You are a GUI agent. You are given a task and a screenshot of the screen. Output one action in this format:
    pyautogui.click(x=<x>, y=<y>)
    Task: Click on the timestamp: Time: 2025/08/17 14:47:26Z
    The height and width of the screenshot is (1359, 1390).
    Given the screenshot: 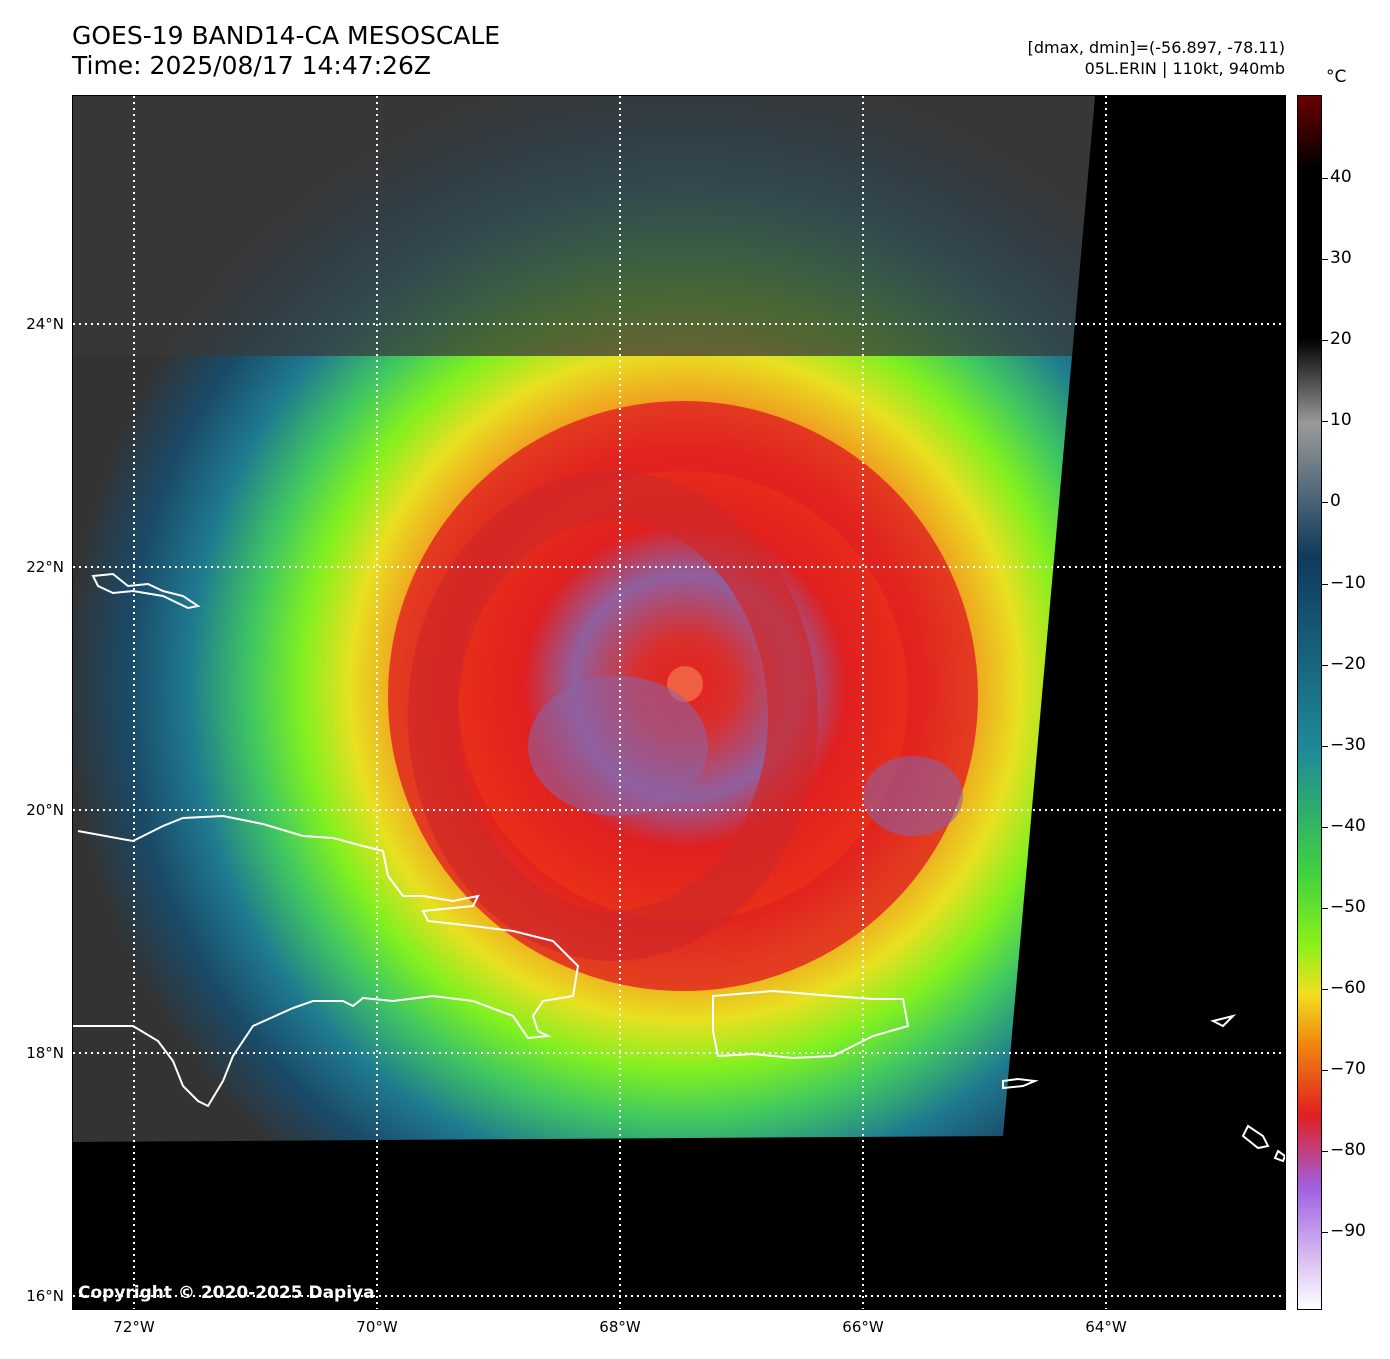 What is the action you would take?
    pyautogui.click(x=251, y=65)
    